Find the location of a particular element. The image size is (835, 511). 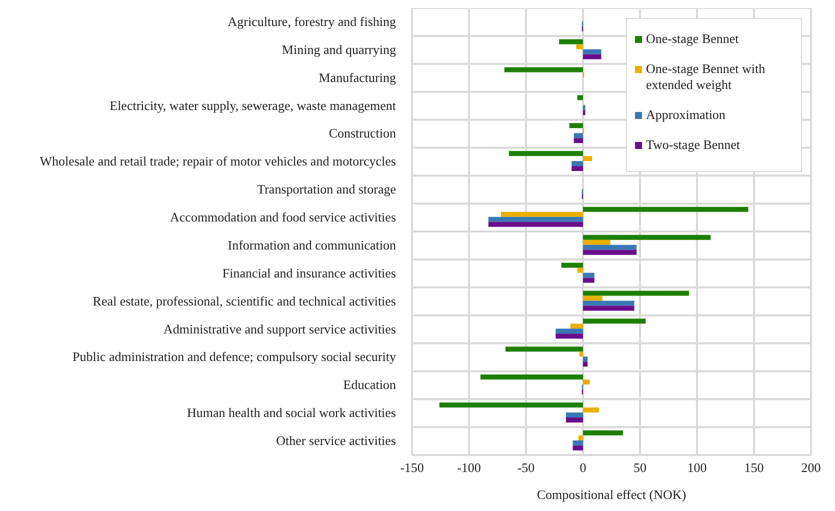

y-tick-label: Wholesale and retail trade; repair of motor vehicles and motorcycles is located at coordinates (218, 161).